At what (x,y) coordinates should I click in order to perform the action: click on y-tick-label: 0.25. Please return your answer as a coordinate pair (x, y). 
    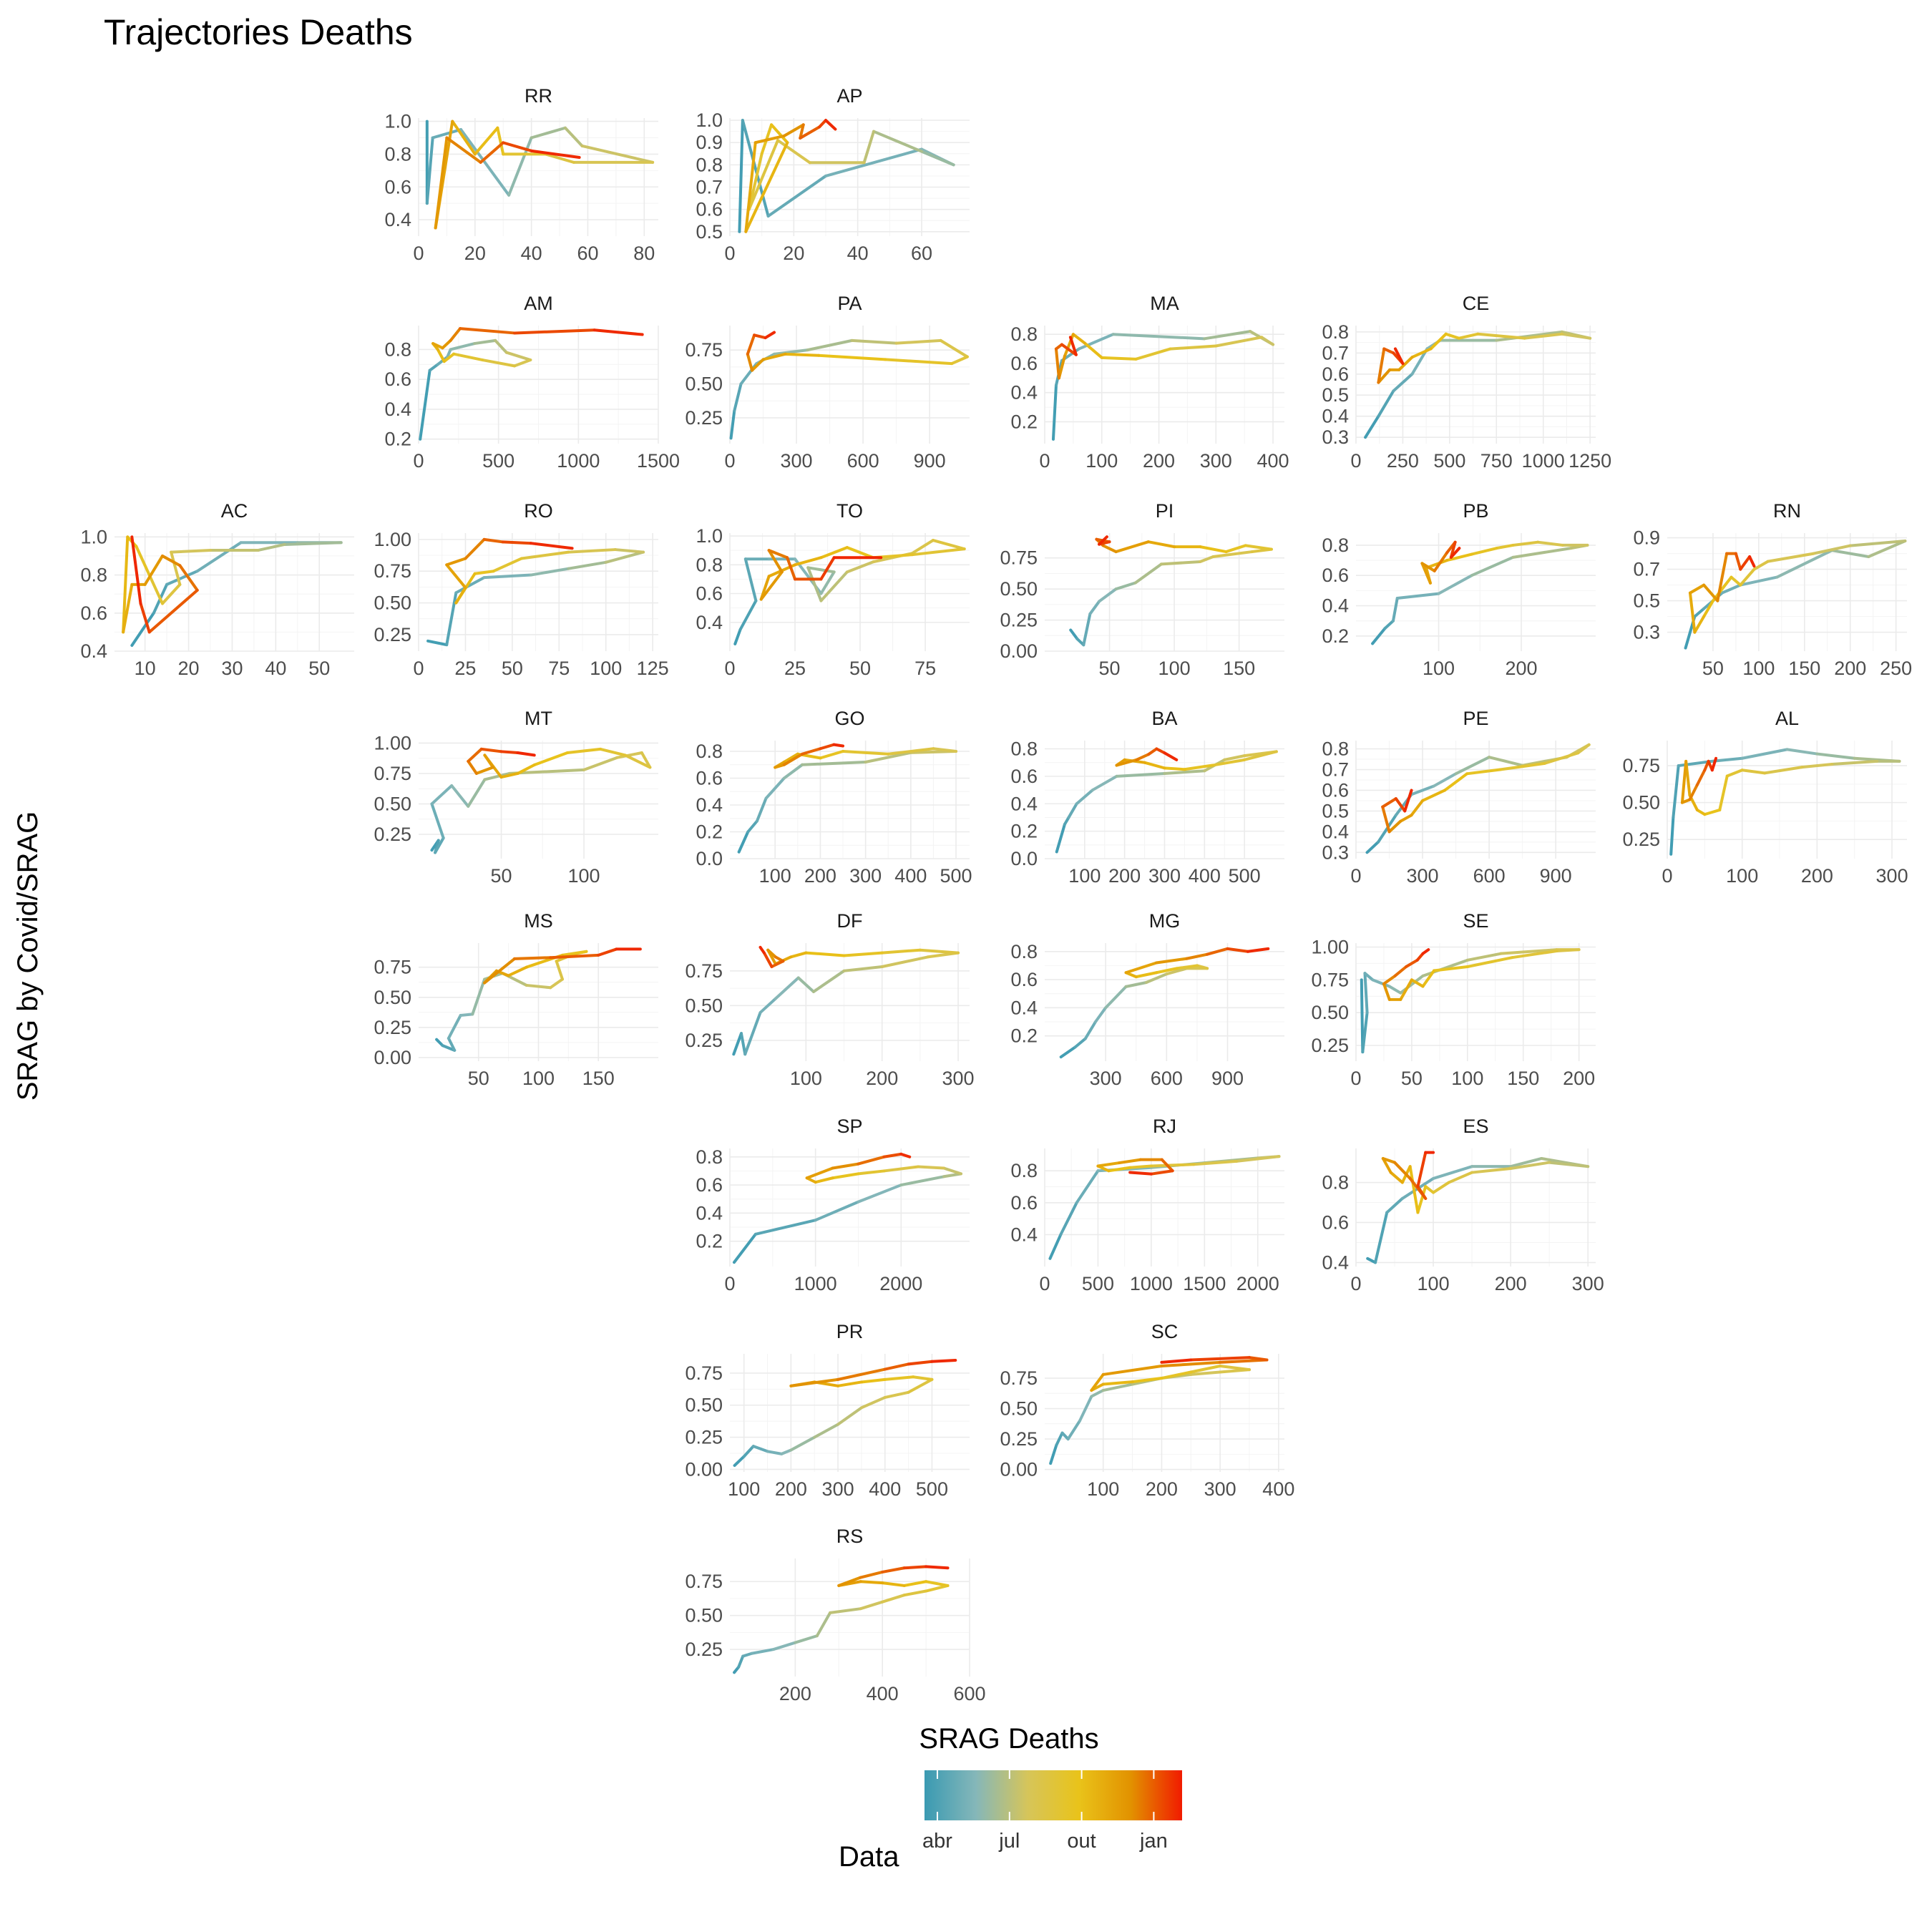
    Looking at the image, I should click on (1641, 839).